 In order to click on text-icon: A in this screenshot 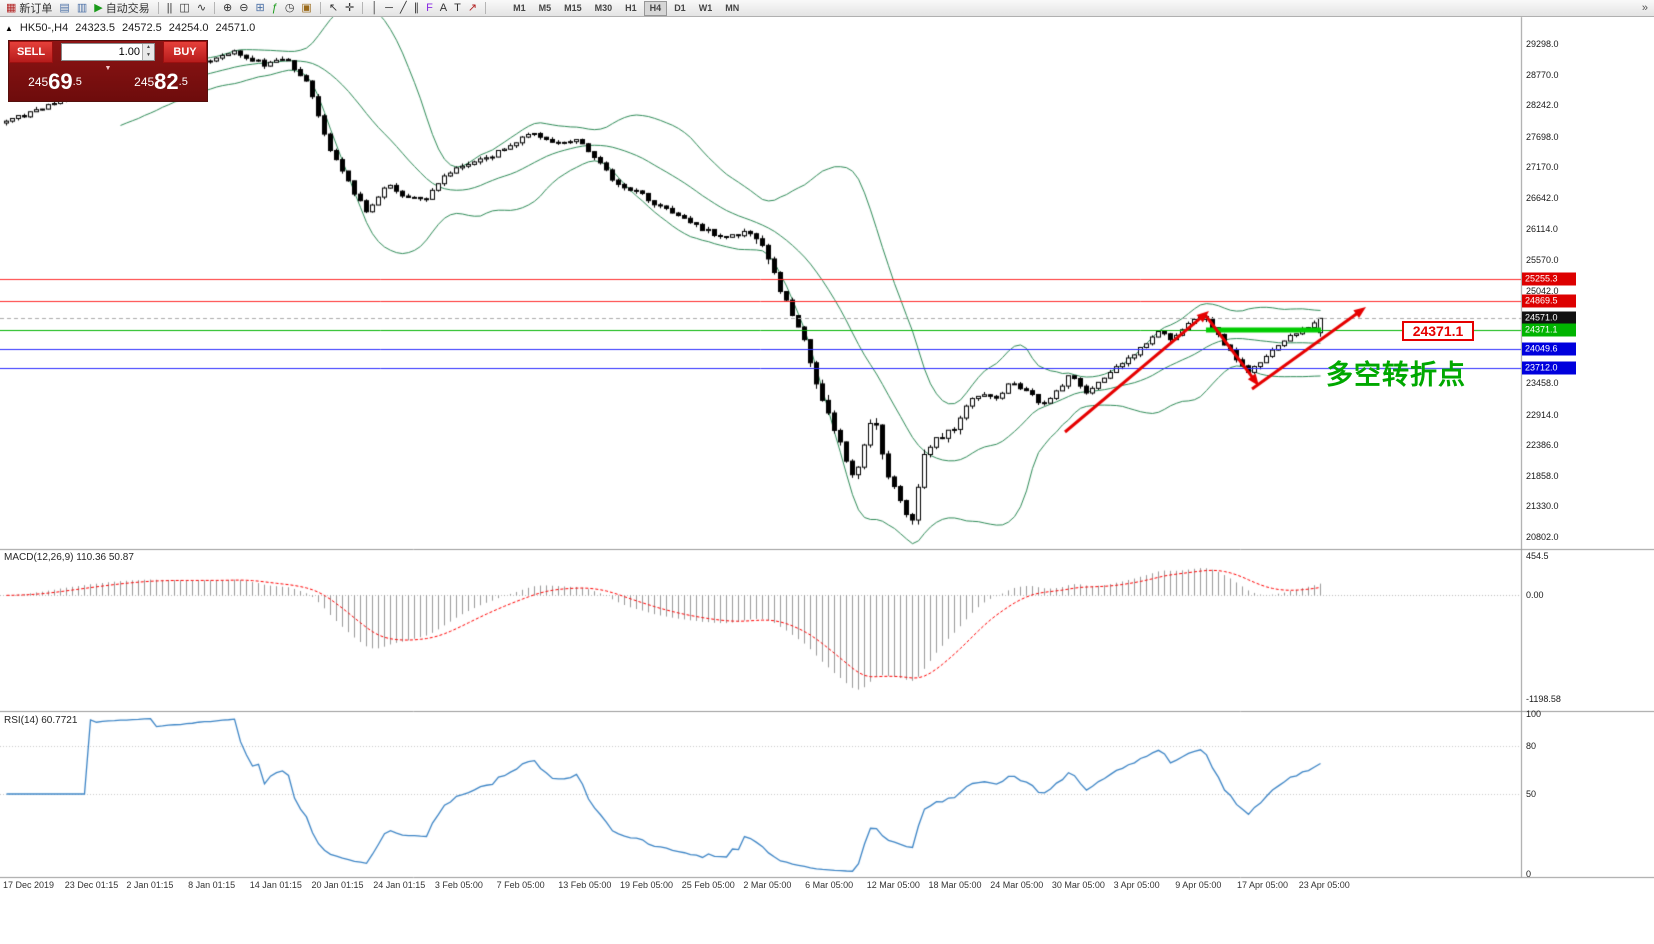, I will do `click(443, 8)`.